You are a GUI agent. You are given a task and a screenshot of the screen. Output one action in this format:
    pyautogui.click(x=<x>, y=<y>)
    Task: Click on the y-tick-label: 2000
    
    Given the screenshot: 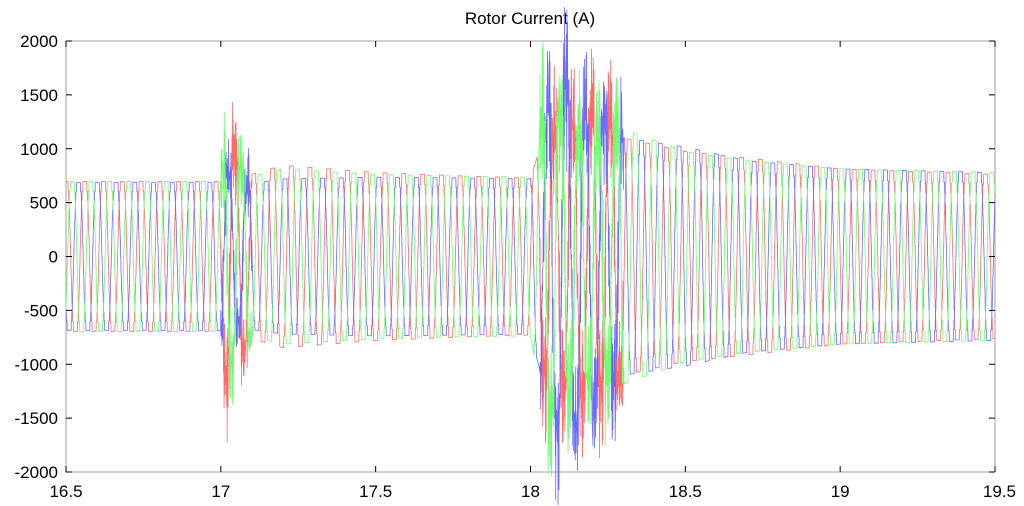 What is the action you would take?
    pyautogui.click(x=39, y=41)
    